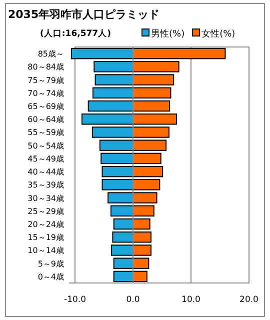 Image resolution: width=270 pixels, height=320 pixels. I want to click on y-tick-label: 85歳～, so click(51, 54).